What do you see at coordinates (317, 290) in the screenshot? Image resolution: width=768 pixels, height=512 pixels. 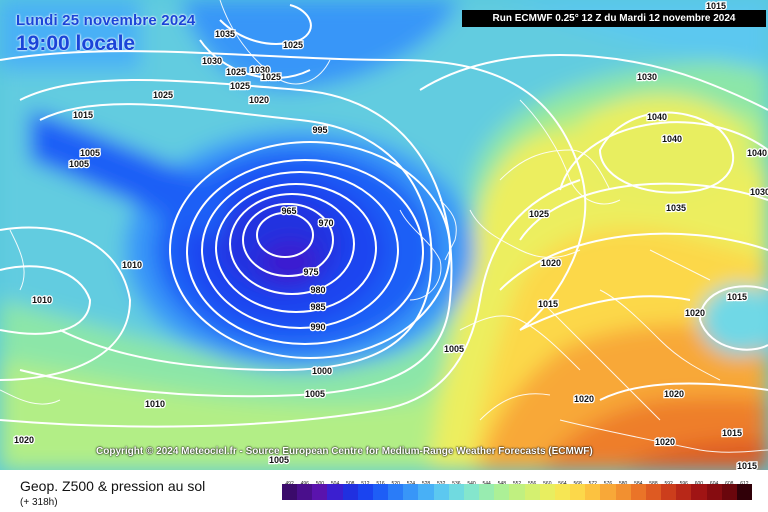 I see `pressure-label: 980` at bounding box center [317, 290].